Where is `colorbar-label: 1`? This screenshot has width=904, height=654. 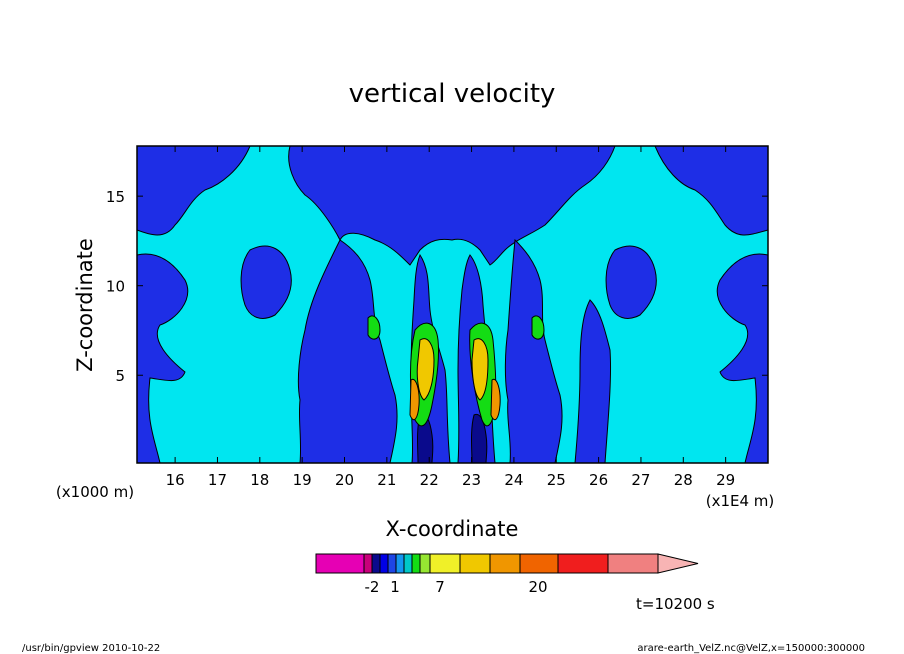
colorbar-label: 1 is located at coordinates (395, 587).